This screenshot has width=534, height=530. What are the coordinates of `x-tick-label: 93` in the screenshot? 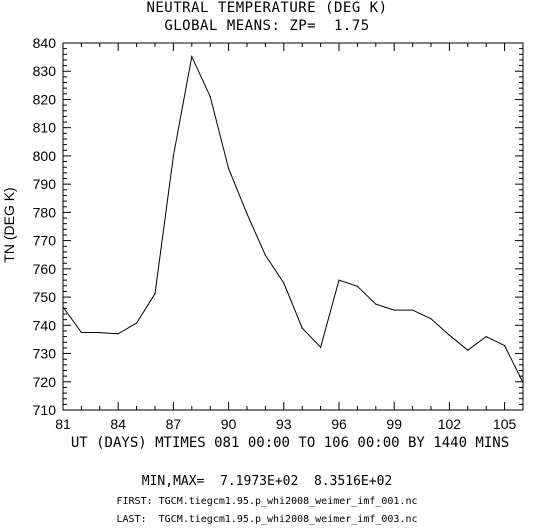 It's located at (284, 424).